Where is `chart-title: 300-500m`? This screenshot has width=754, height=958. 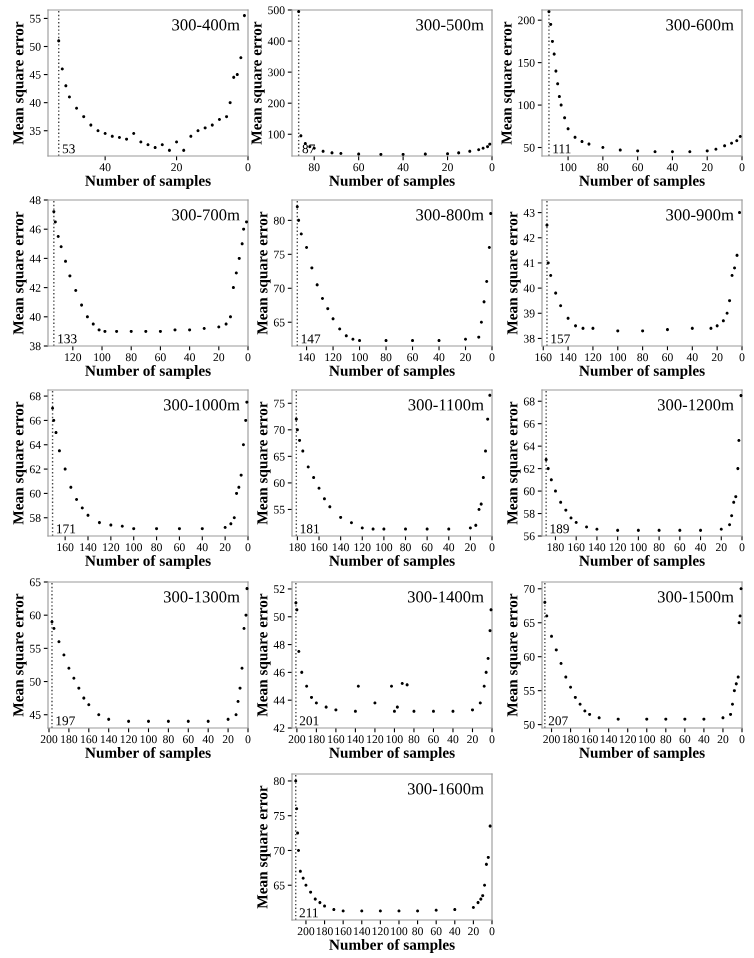
chart-title: 300-500m is located at coordinates (450, 25).